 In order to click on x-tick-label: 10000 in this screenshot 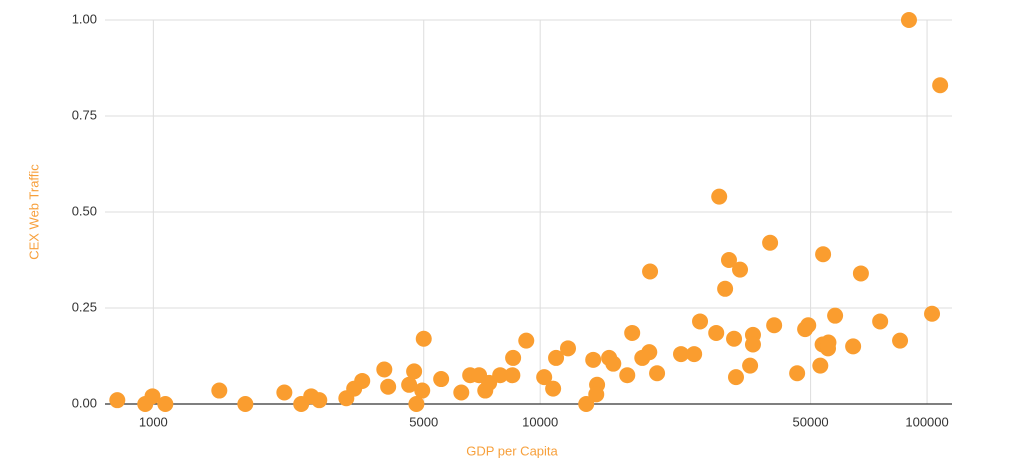, I will do `click(540, 421)`.